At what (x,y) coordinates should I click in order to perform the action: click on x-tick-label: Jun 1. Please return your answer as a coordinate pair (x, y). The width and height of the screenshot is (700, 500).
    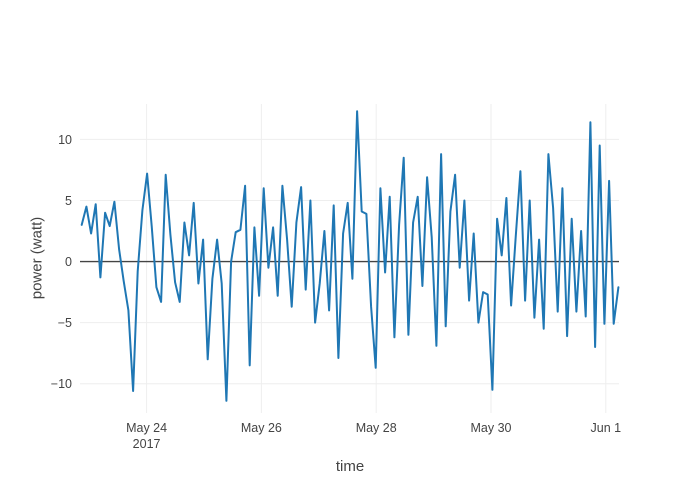
    Looking at the image, I should click on (606, 428).